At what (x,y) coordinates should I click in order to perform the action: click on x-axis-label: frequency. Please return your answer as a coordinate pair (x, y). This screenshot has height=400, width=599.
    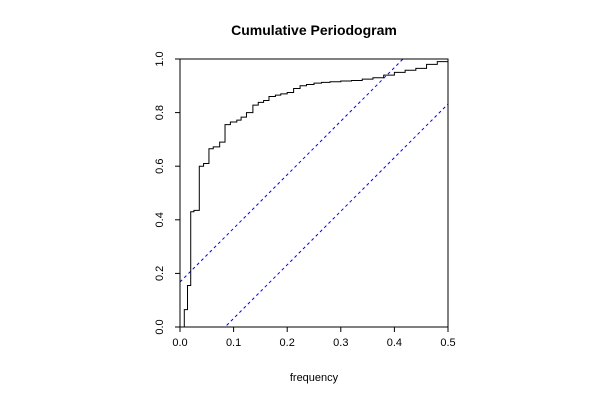
    Looking at the image, I should click on (314, 378).